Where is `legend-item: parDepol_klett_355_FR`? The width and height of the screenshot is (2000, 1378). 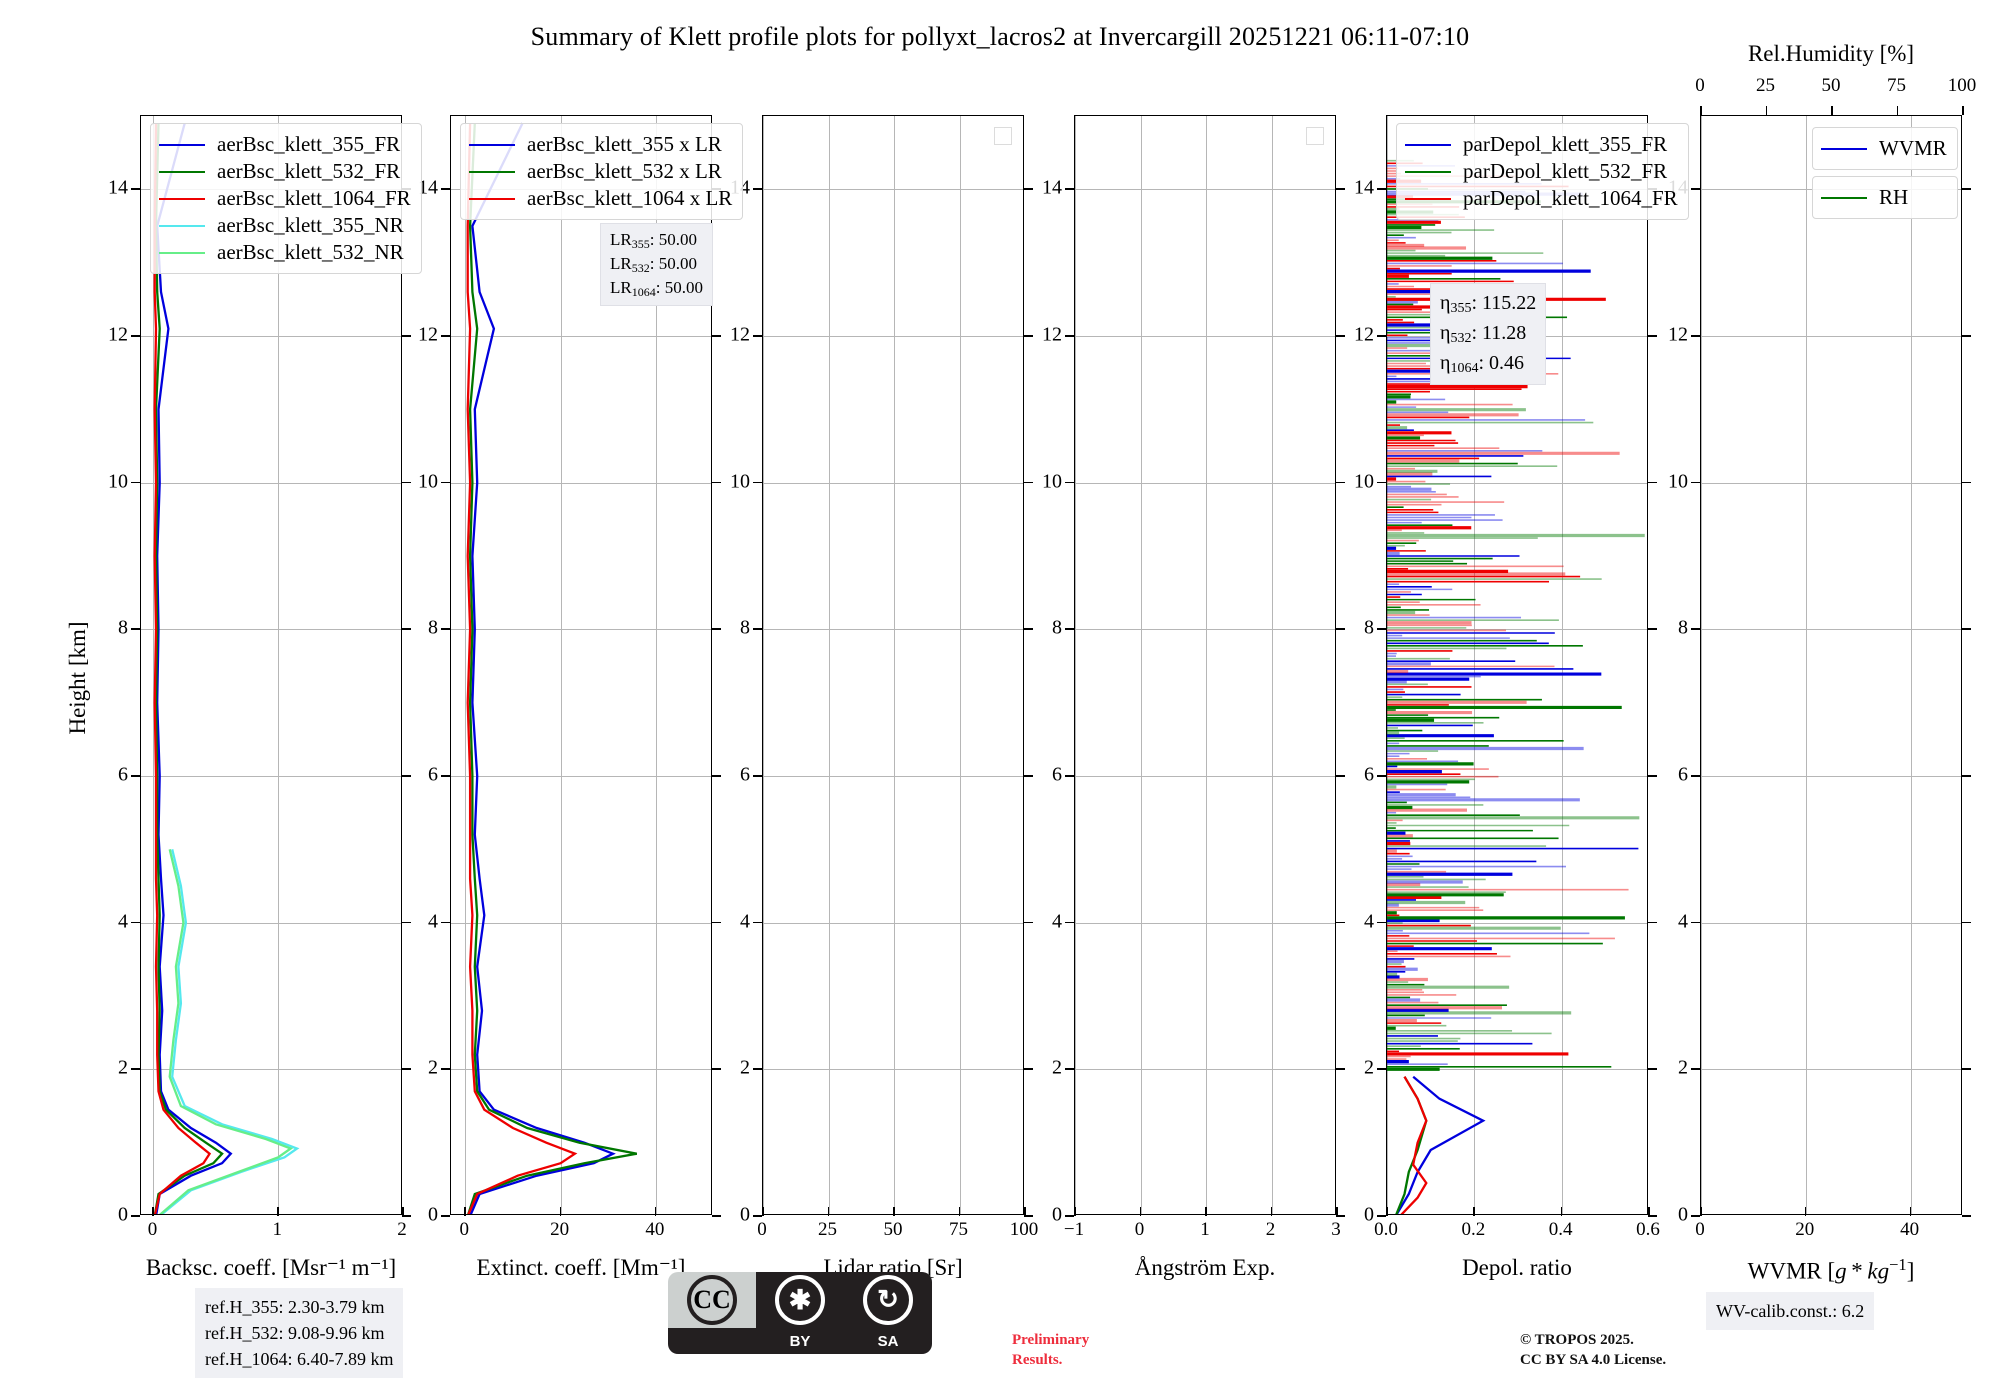
legend-item: parDepol_klett_355_FR is located at coordinates (1541, 144).